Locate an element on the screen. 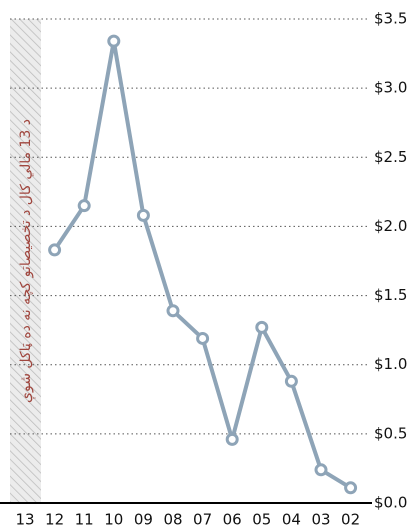  y-tick-label: $3.5 is located at coordinates (390, 19).